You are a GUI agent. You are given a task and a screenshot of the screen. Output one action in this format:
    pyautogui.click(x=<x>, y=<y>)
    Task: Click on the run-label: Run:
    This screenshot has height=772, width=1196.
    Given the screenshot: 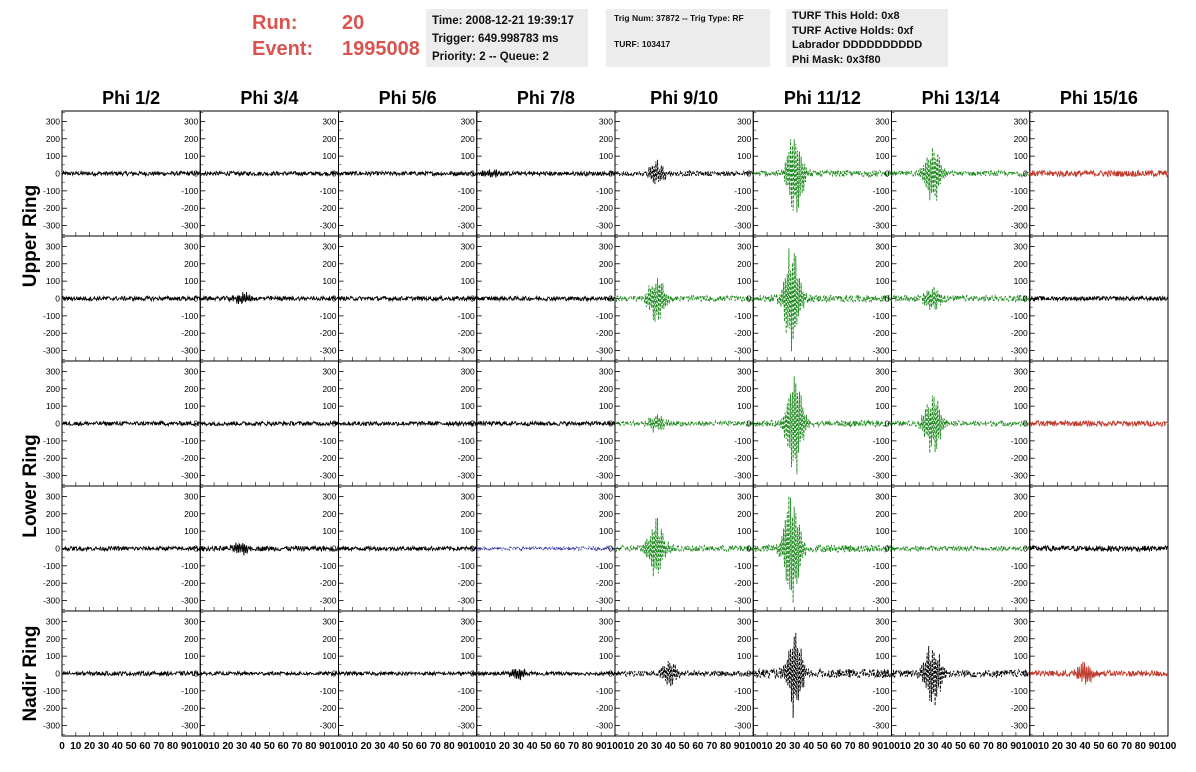 What is the action you would take?
    pyautogui.click(x=275, y=23)
    